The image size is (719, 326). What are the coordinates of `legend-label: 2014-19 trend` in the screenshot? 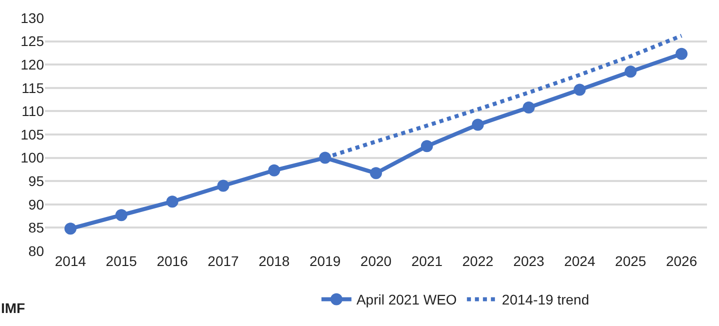 It's located at (546, 300).